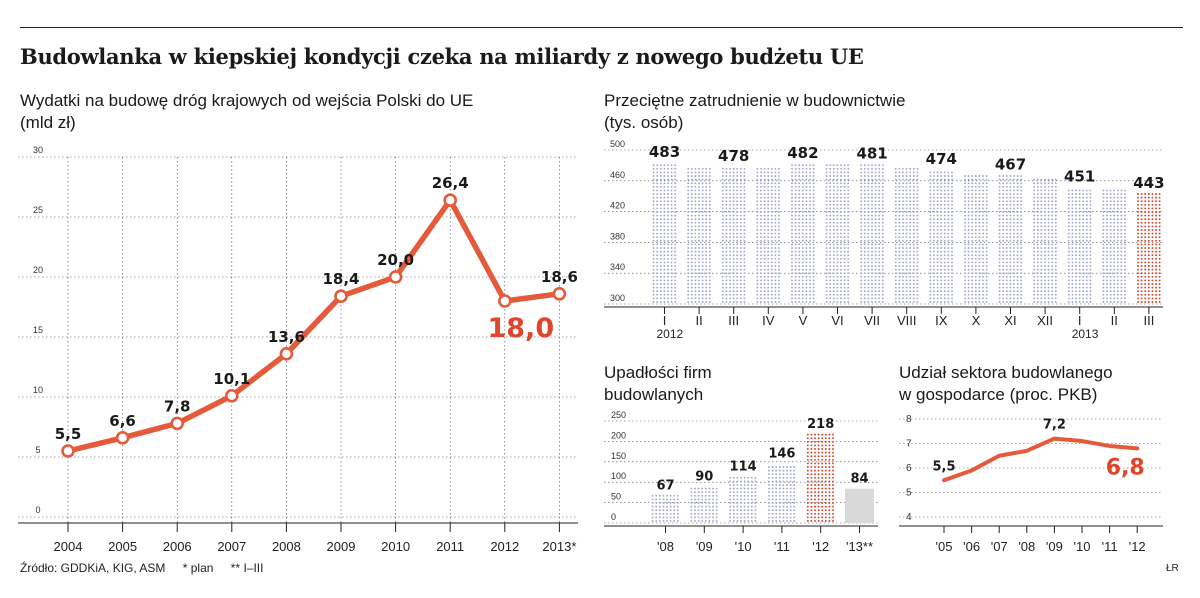  I want to click on data-label: 84, so click(859, 479).